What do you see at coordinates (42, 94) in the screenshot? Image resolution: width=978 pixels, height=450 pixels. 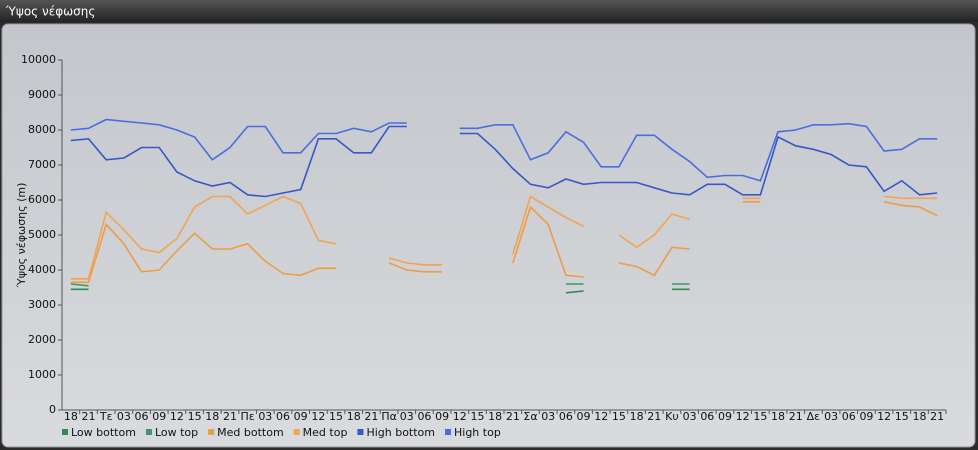 I see `y-tick-label: 9000` at bounding box center [42, 94].